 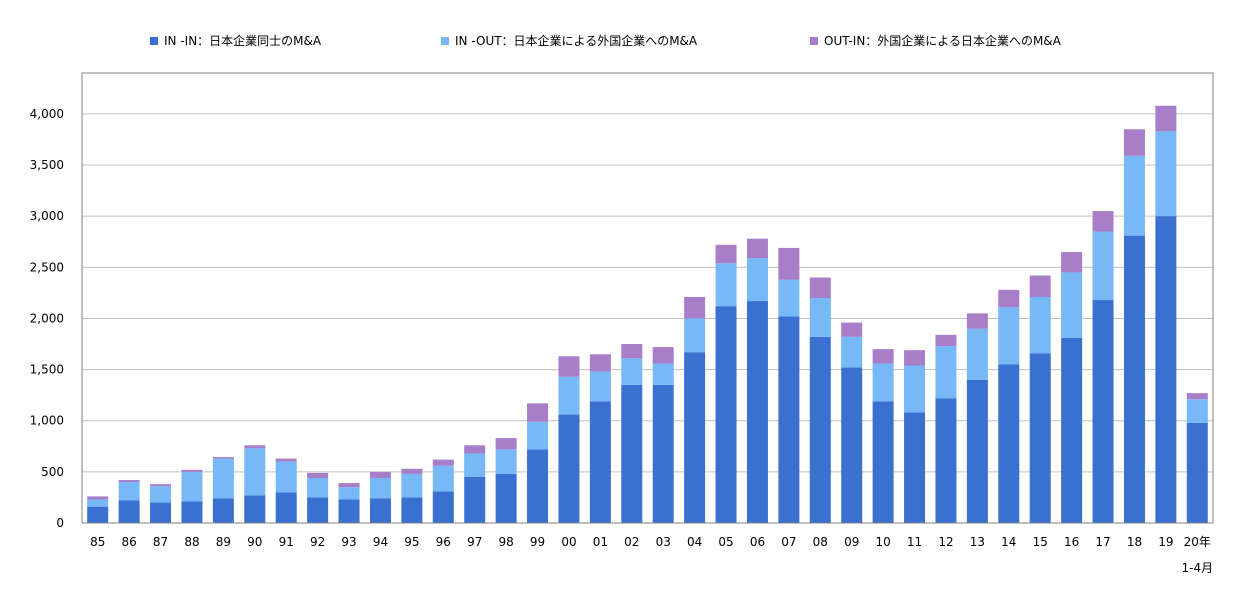 What do you see at coordinates (60, 523) in the screenshot?
I see `y-tick-label: 0` at bounding box center [60, 523].